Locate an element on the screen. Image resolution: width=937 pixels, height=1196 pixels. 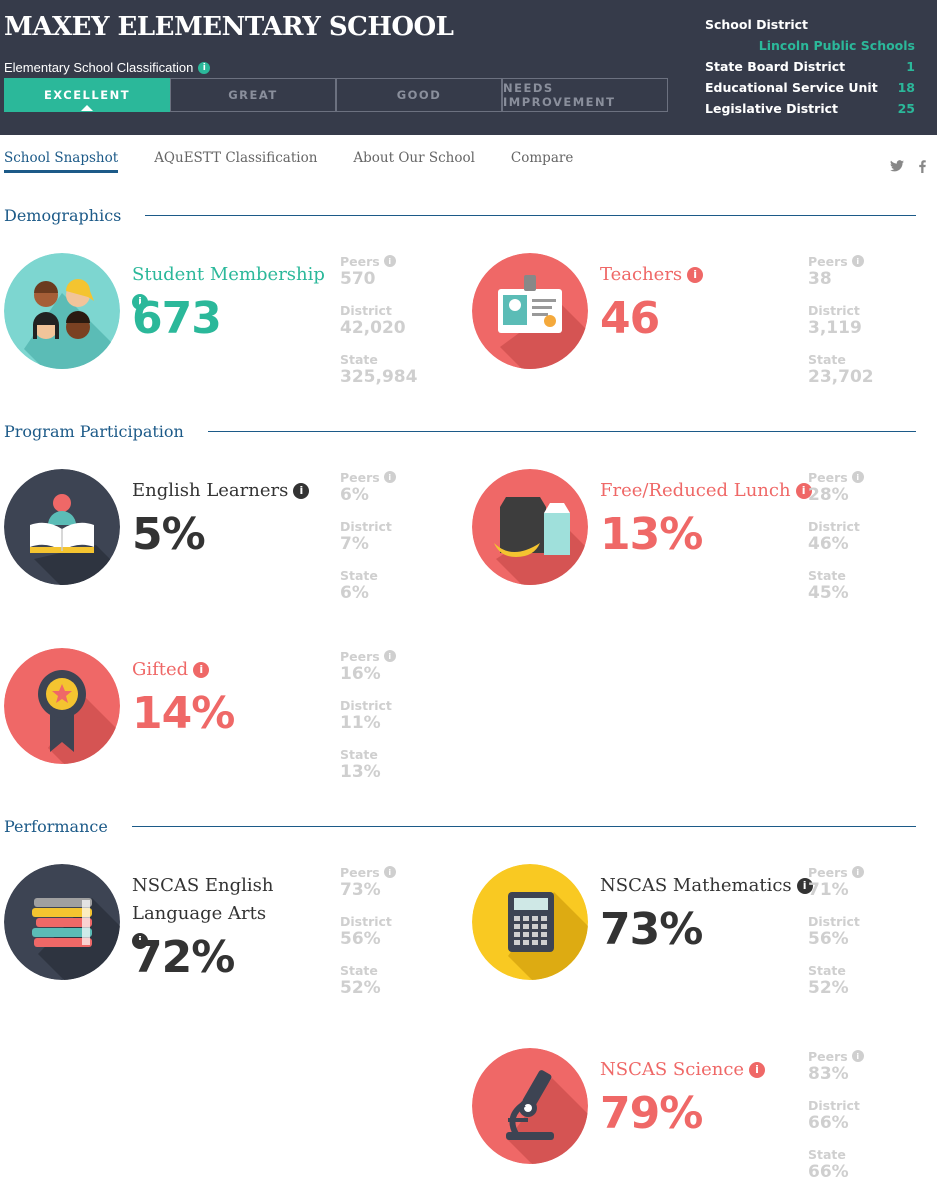
peers-value: 570 is located at coordinates (358, 279).